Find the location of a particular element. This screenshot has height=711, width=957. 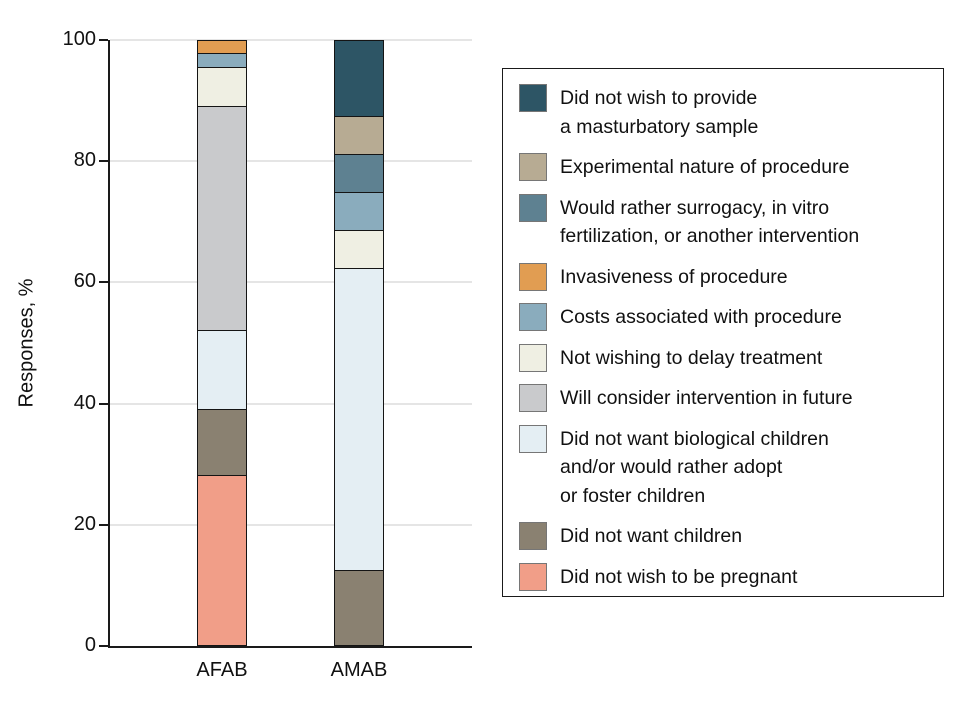

legend-label: Costs associated with procedure is located at coordinates (701, 317).